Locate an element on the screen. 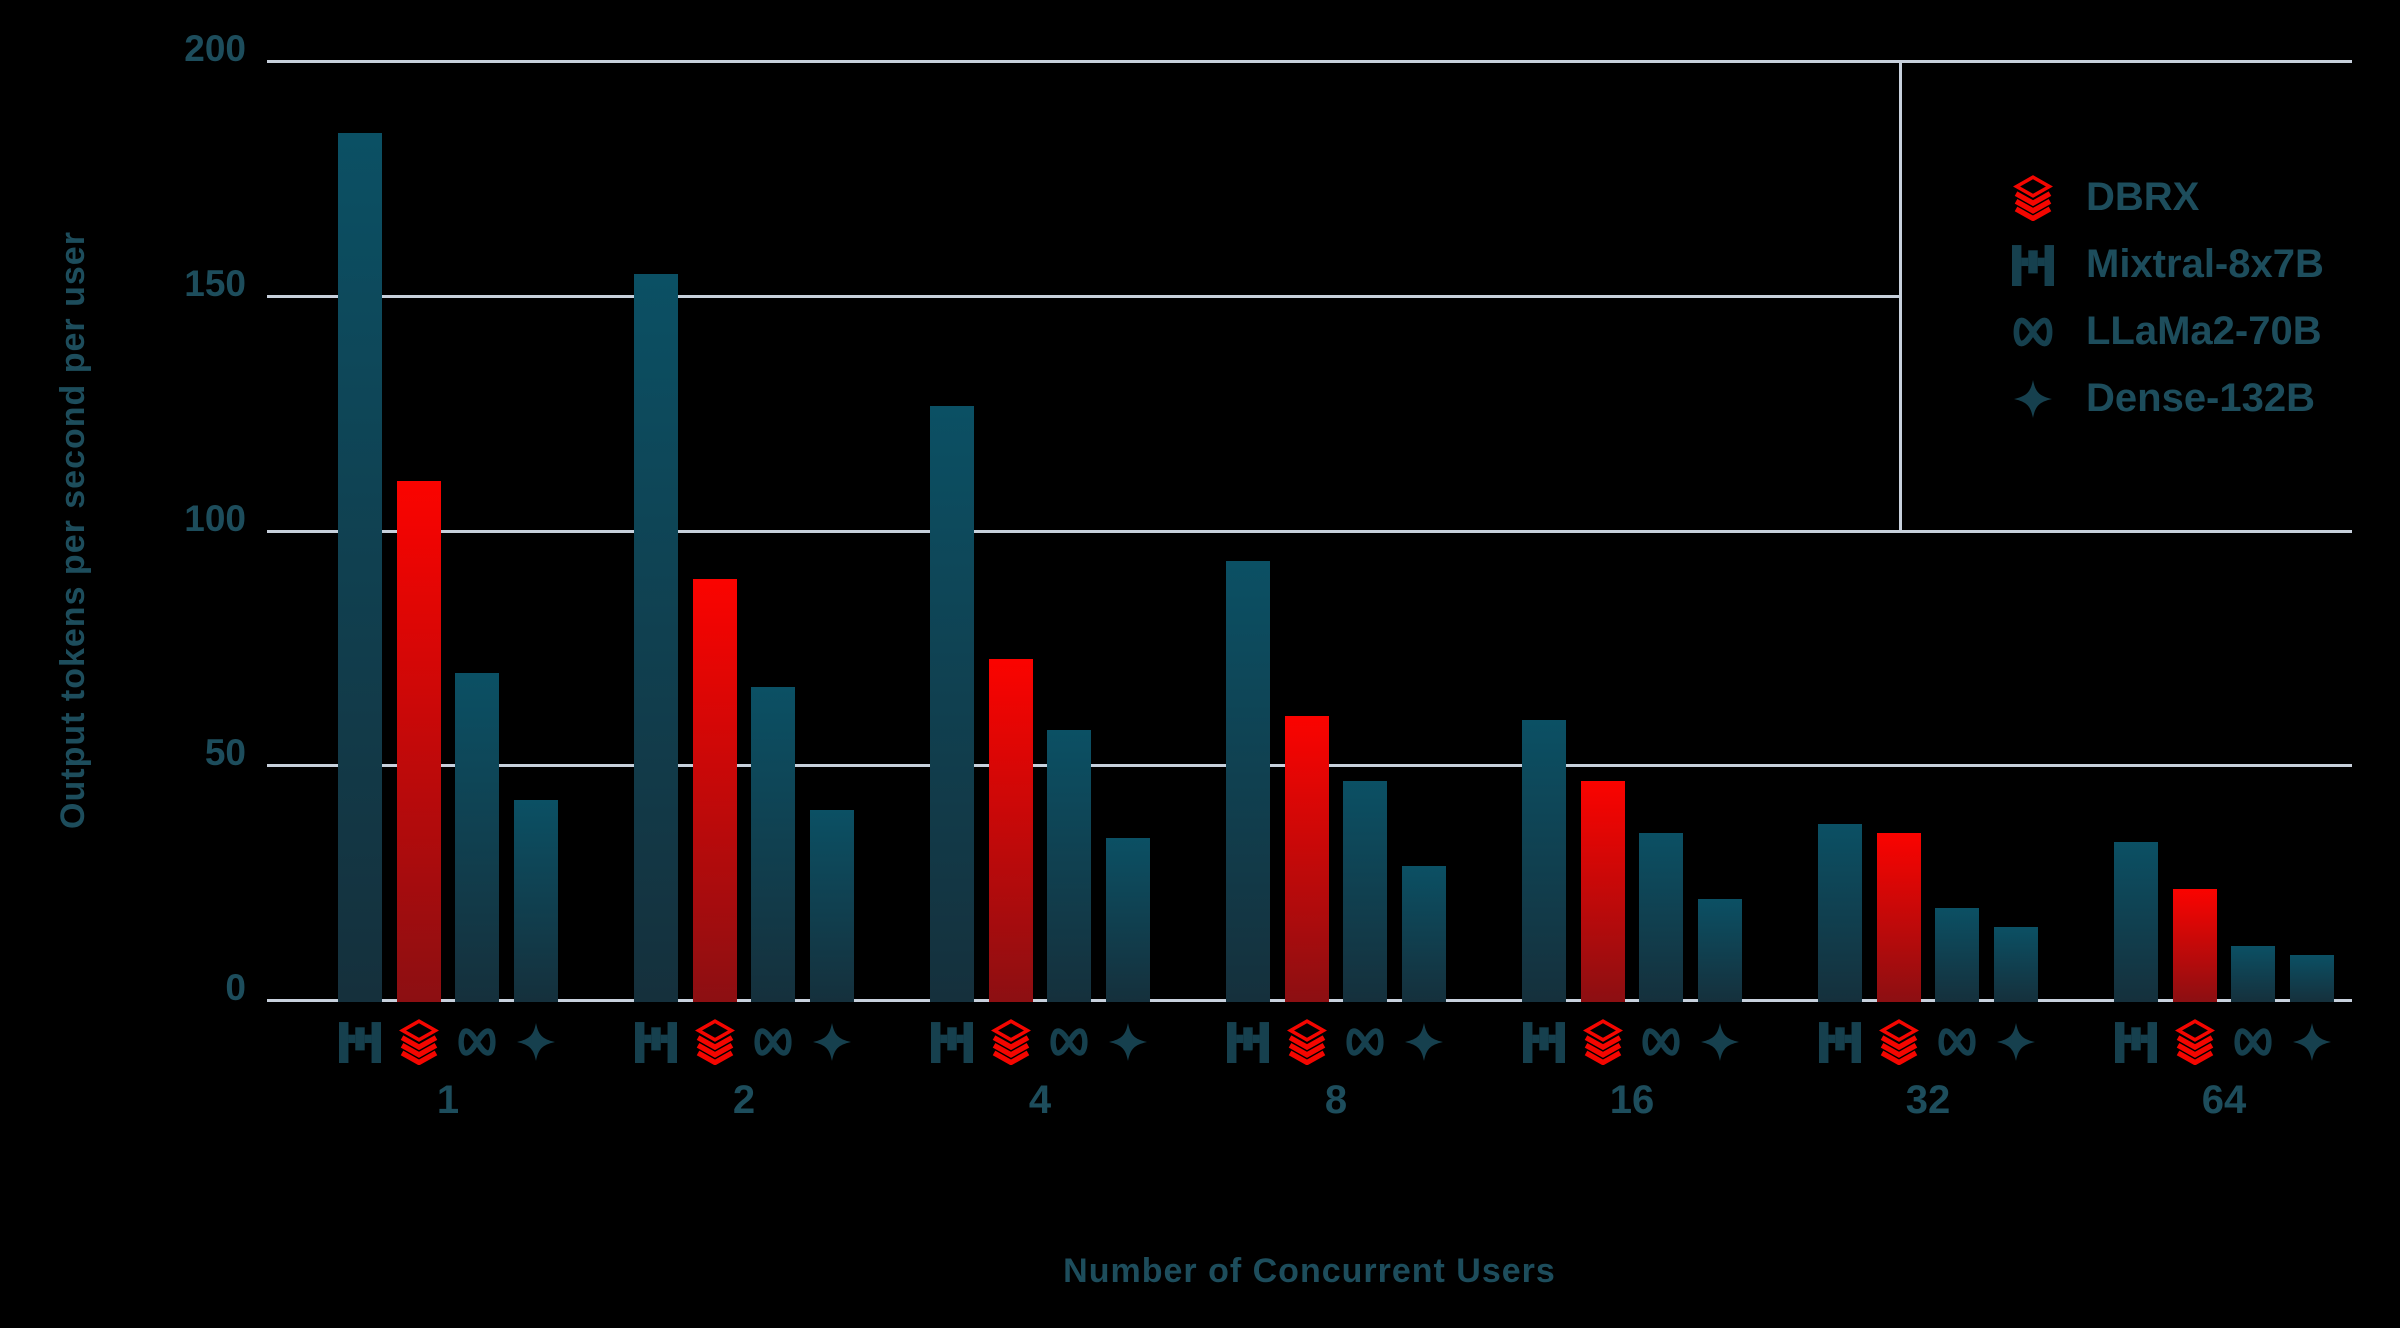  legend-label: LLaMa2-70B is located at coordinates (2204, 331).